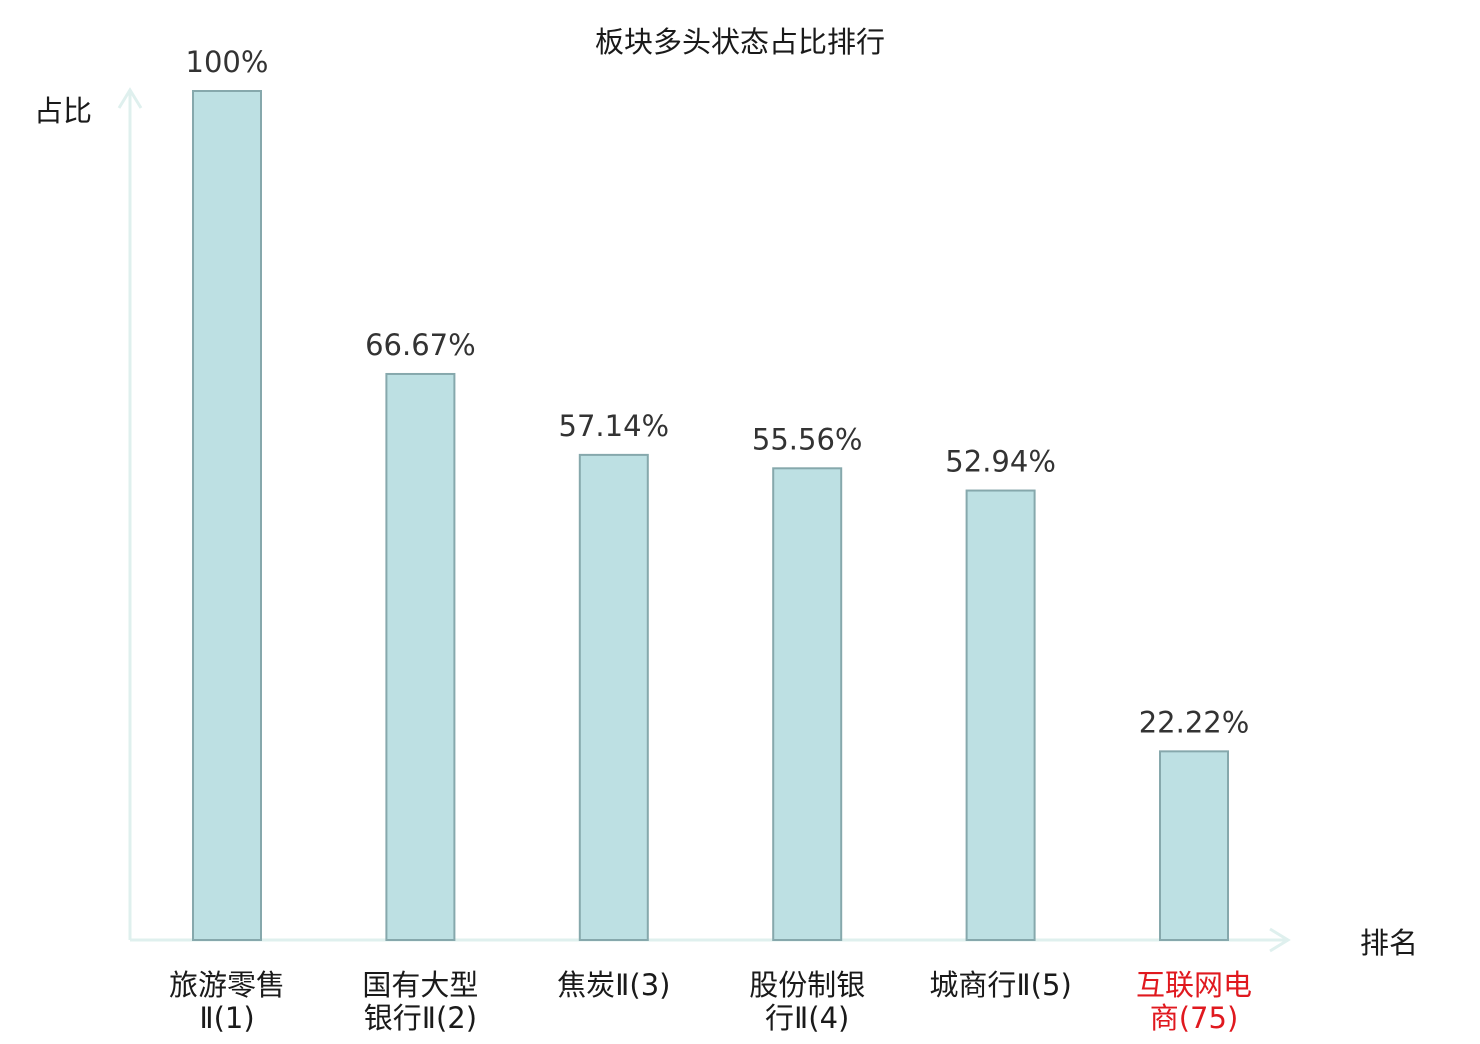  What do you see at coordinates (1194, 985) in the screenshot?
I see `category-label: 互联网电` at bounding box center [1194, 985].